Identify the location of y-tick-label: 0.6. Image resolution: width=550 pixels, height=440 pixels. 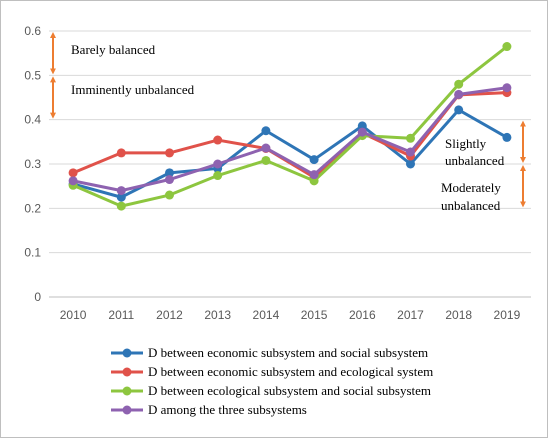
(32, 31).